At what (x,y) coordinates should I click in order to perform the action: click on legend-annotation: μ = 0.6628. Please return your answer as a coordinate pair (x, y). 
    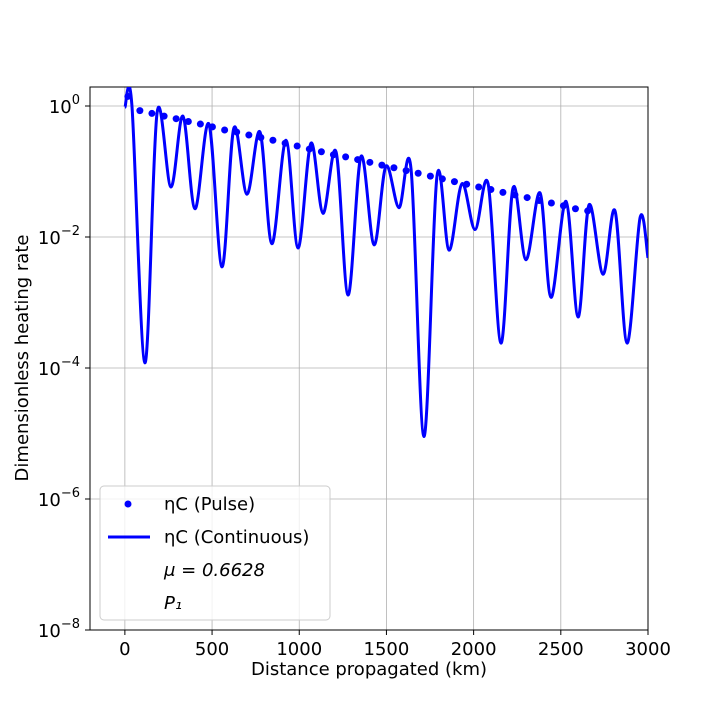
    Looking at the image, I should click on (214, 570).